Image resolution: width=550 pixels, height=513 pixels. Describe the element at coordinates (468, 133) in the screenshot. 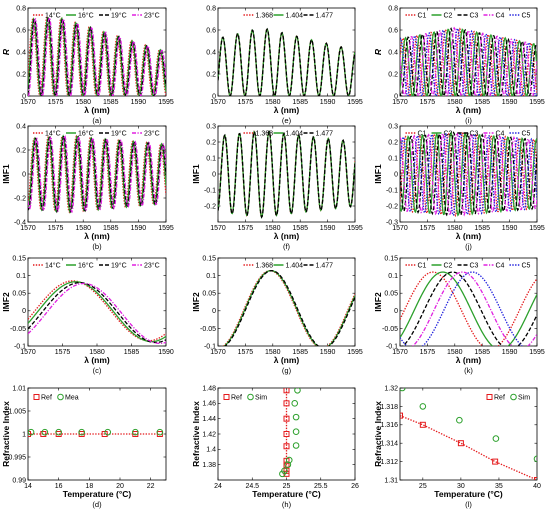

I see `legend-j: C1 C2 C3 C4 C5` at that location.